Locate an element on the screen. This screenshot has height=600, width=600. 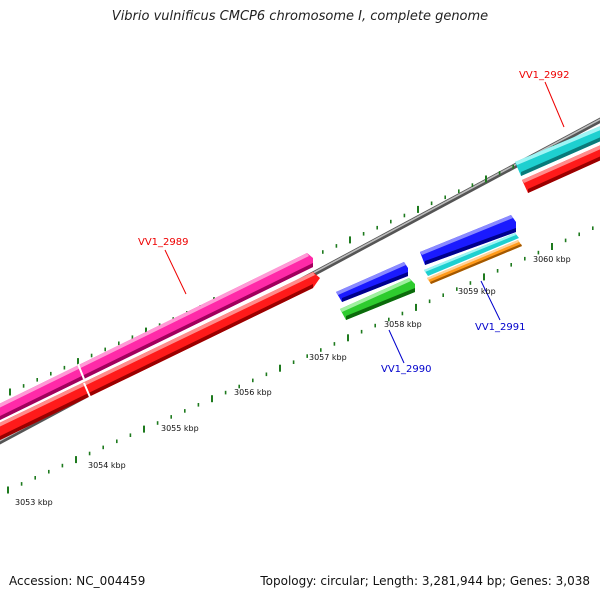
gene-label-vv1-2992: VV1_2992 is located at coordinates (544, 75).